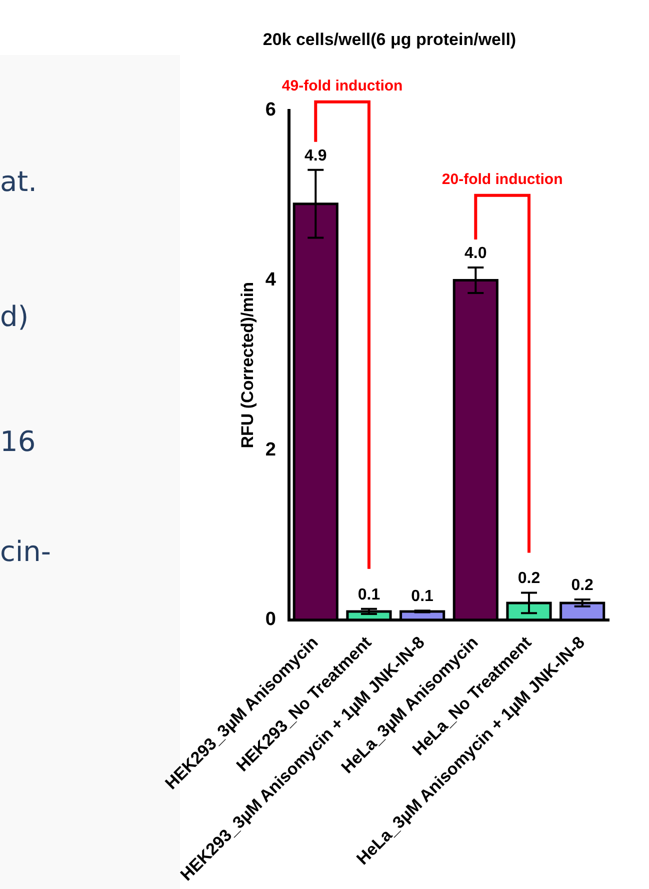 The width and height of the screenshot is (649, 889). What do you see at coordinates (475, 253) in the screenshot?
I see `data-label: 4.0` at bounding box center [475, 253].